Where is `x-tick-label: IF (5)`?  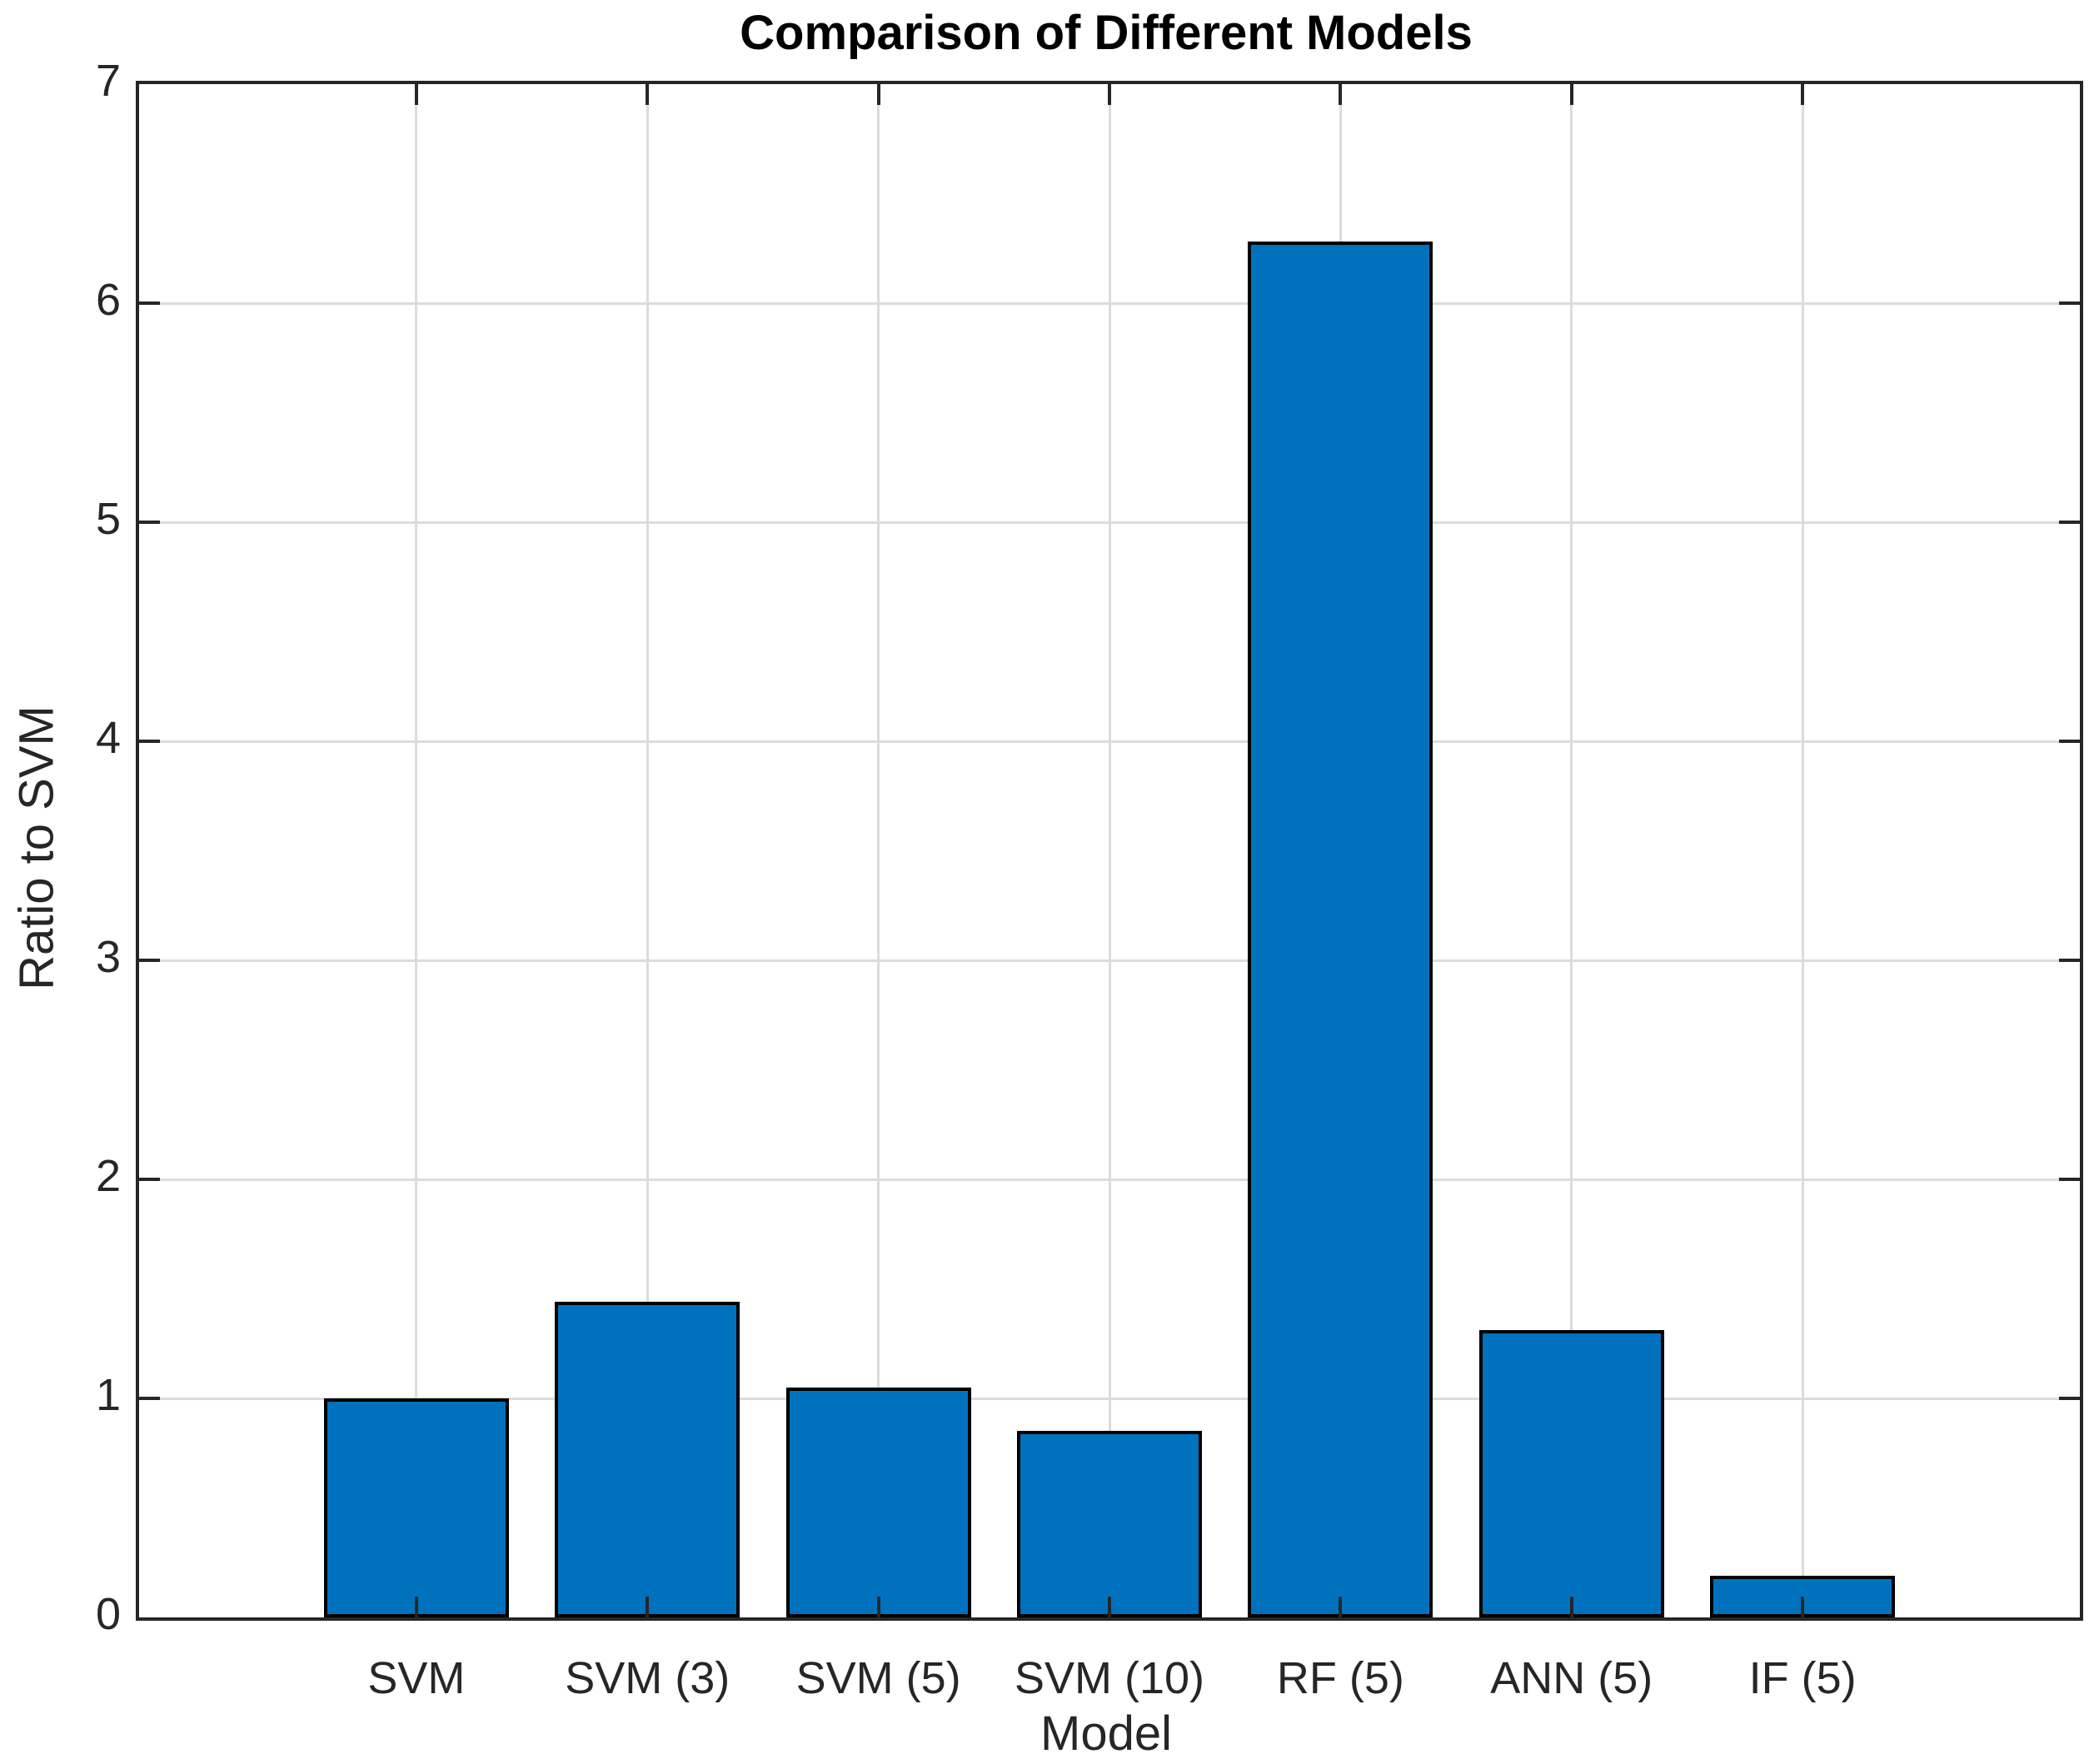 x-tick-label: IF (5) is located at coordinates (1802, 1678).